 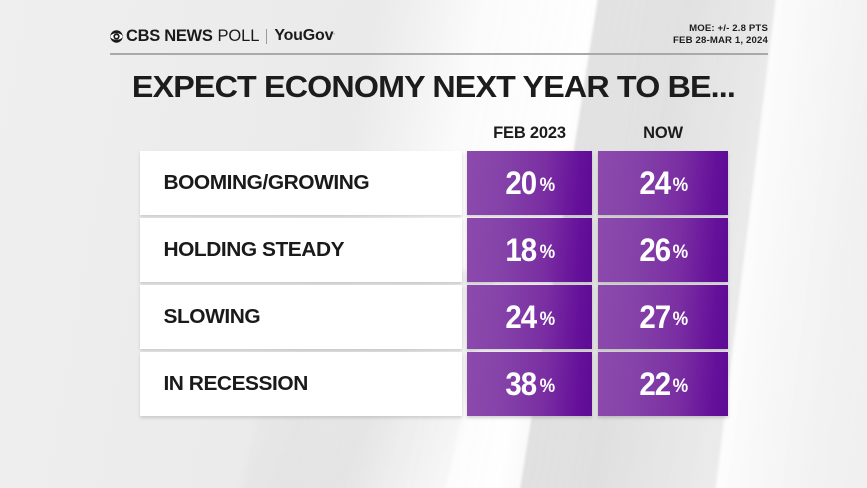 What do you see at coordinates (521, 249) in the screenshot?
I see `row-value-number: 18` at bounding box center [521, 249].